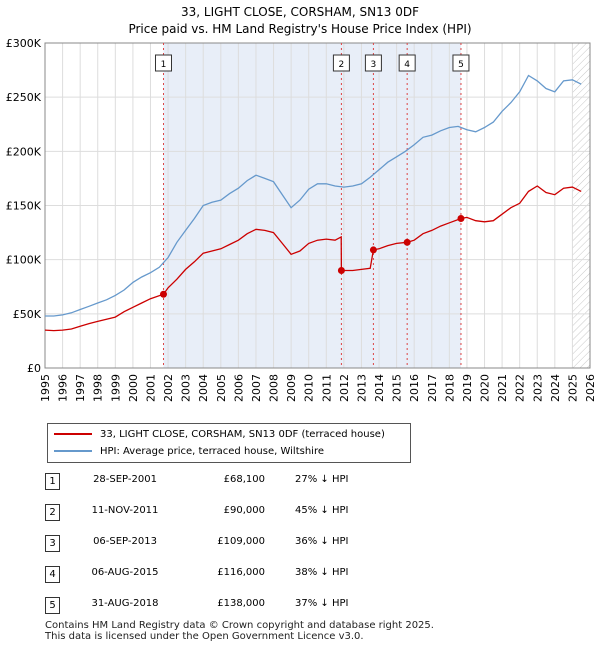 This screenshot has height=650, width=600. What do you see at coordinates (241, 541) in the screenshot?
I see `sale-price: £109,000` at bounding box center [241, 541].